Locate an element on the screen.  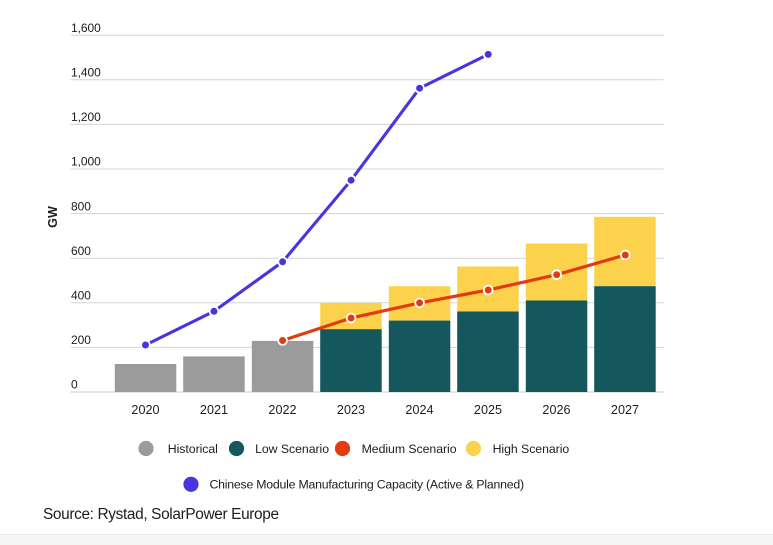
svg-text: High Scenario is located at coordinates (531, 449).